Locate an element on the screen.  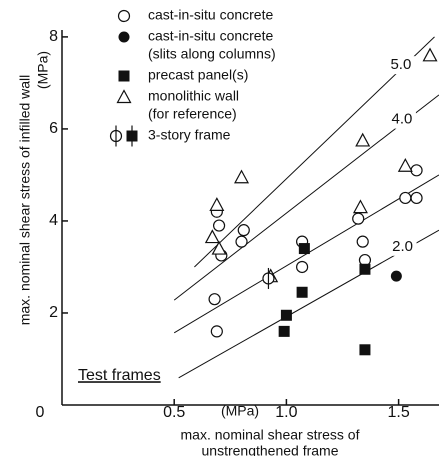
legend-label: monolithic wall is located at coordinates (193, 96).